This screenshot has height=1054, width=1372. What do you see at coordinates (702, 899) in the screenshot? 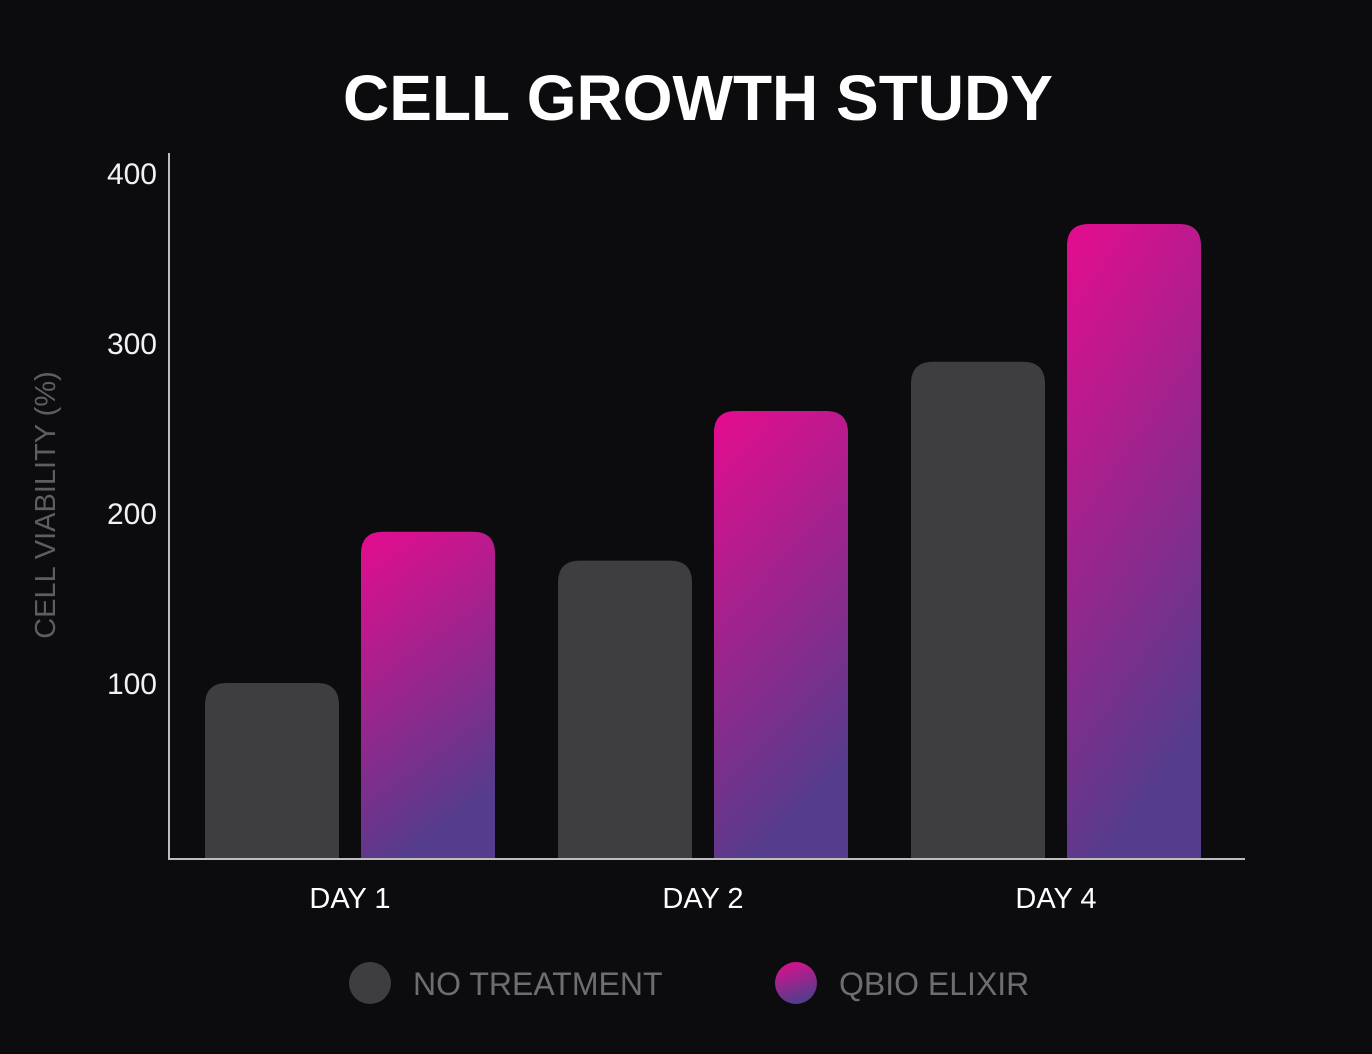
I see `x-tick-label: DAY 2` at bounding box center [702, 899].